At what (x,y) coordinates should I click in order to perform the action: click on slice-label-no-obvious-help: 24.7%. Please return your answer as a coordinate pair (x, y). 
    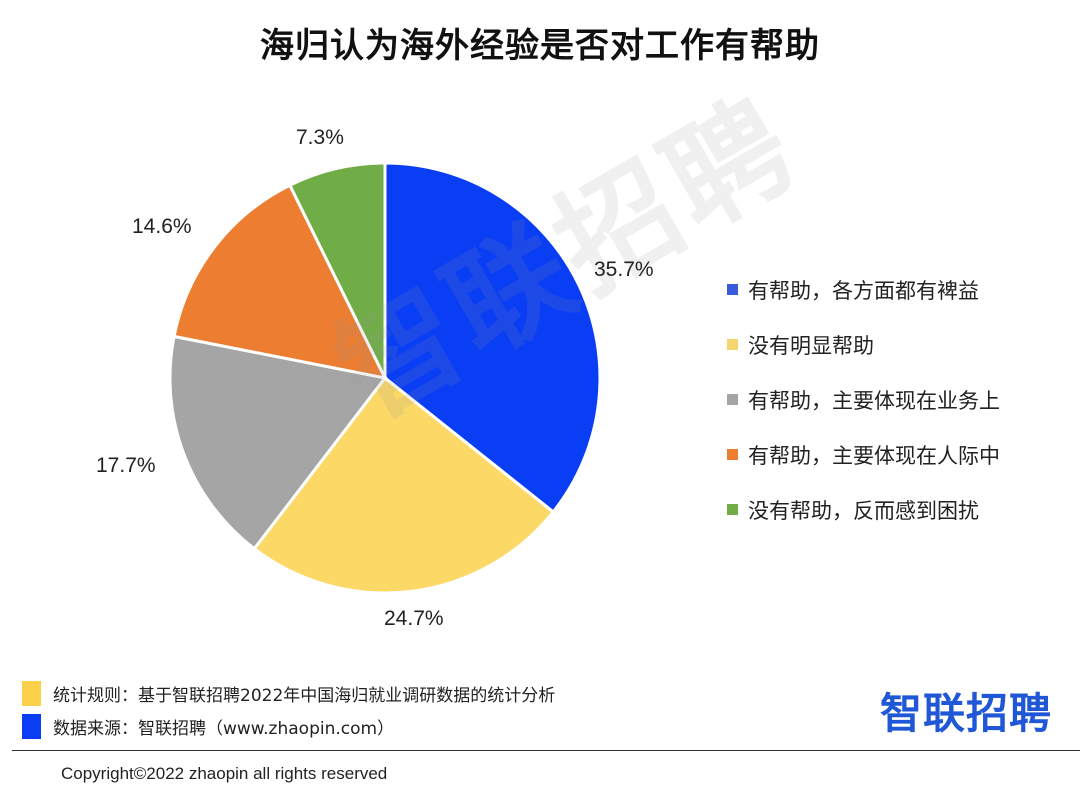
    Looking at the image, I should click on (414, 618).